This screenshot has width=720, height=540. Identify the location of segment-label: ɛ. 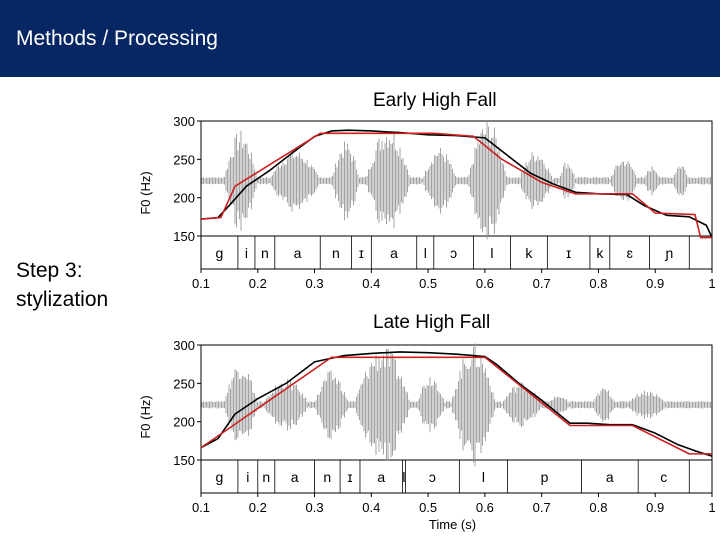
(629, 253).